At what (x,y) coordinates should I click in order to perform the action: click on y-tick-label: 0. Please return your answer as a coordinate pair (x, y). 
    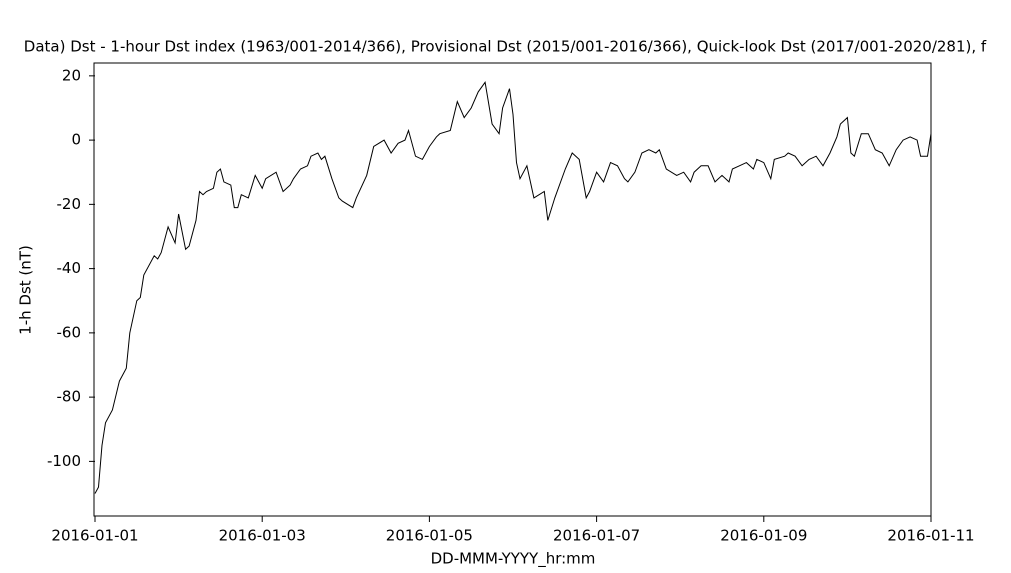
    Looking at the image, I should click on (76, 140).